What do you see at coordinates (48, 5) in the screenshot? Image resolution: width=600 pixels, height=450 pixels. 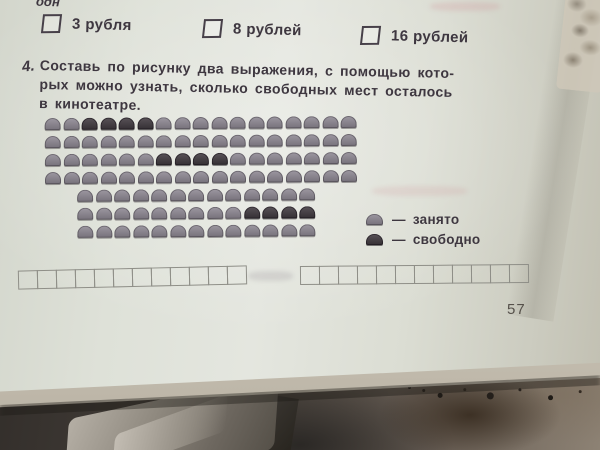 I see `cutoff-word: одн` at bounding box center [48, 5].